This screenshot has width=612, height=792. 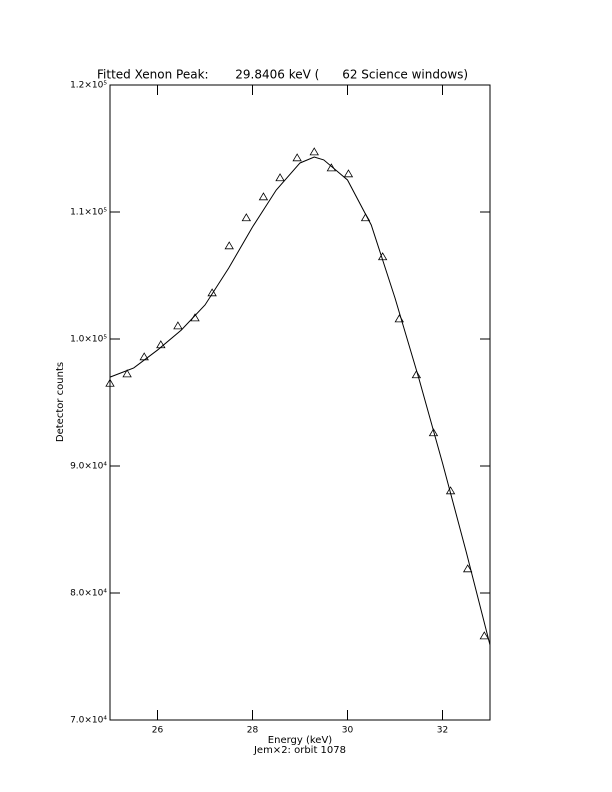 What do you see at coordinates (88, 86) in the screenshot?
I see `y-tick-label: 1.2×10⁵` at bounding box center [88, 86].